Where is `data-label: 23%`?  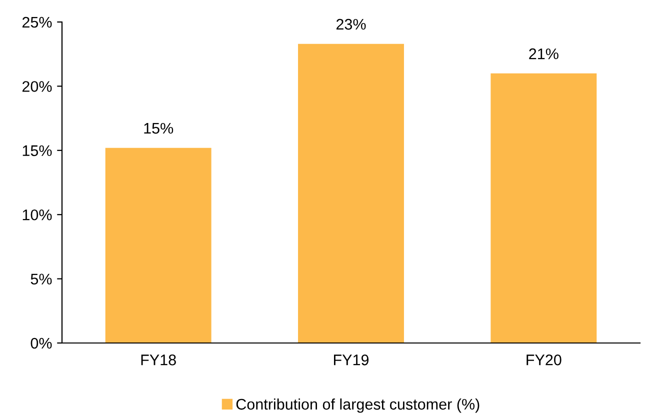
data-label: 23% is located at coordinates (351, 24).